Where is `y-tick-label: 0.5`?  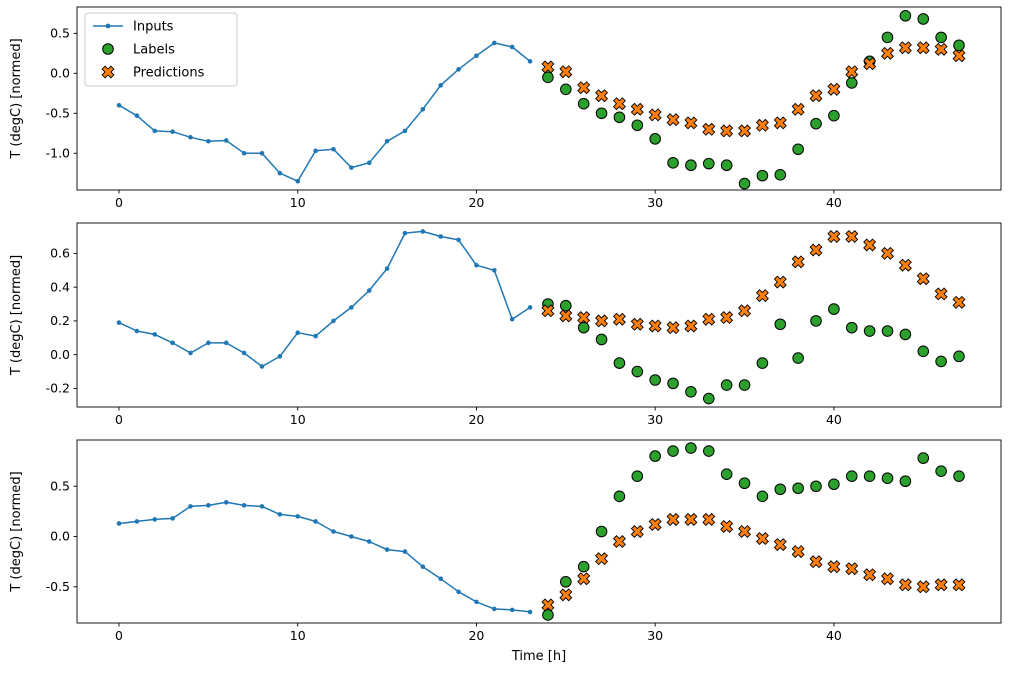
y-tick-label: 0.5 is located at coordinates (60, 33).